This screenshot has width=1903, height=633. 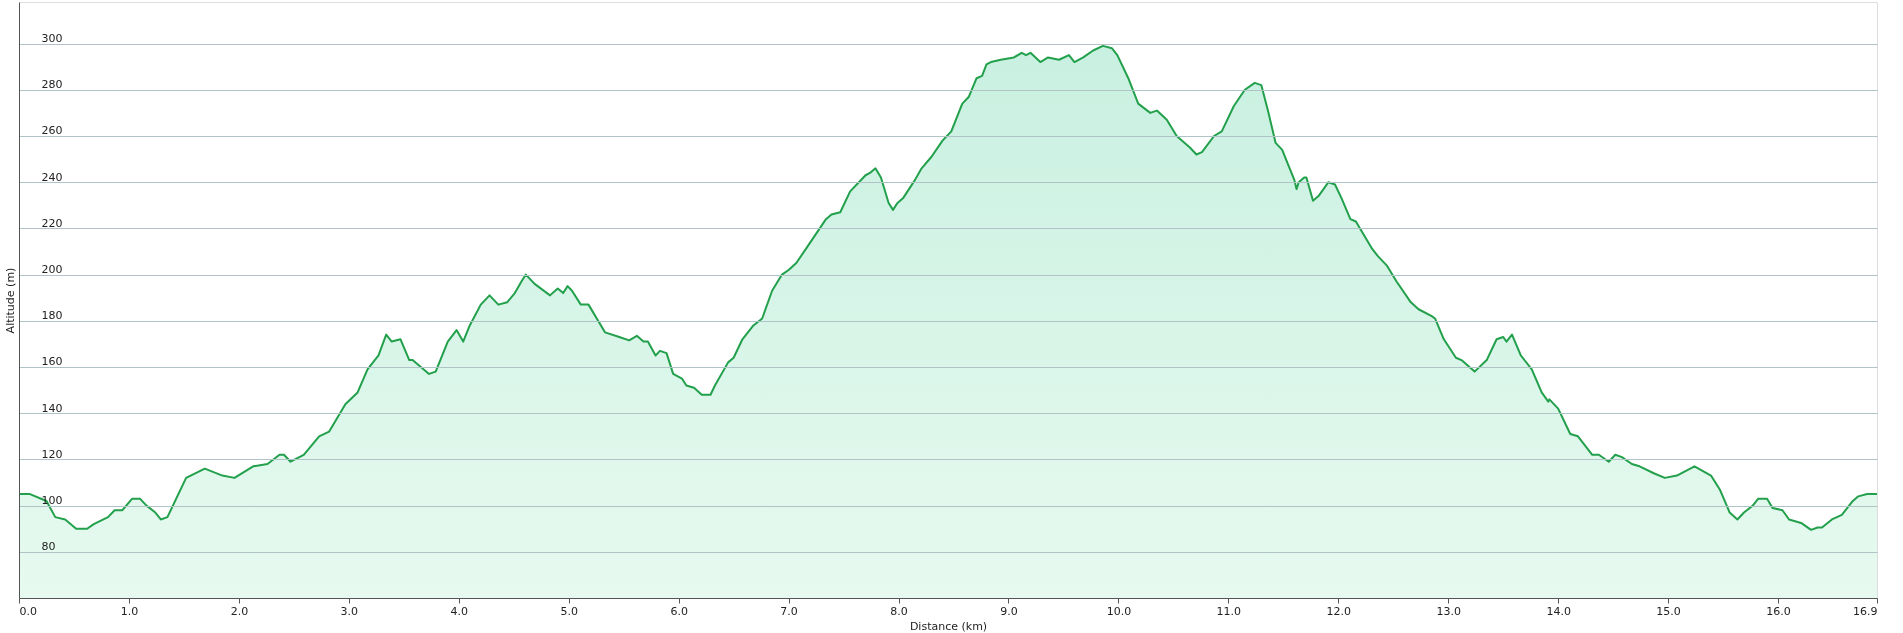 What do you see at coordinates (1339, 611) in the screenshot?
I see `x-tick-label: 12.0` at bounding box center [1339, 611].